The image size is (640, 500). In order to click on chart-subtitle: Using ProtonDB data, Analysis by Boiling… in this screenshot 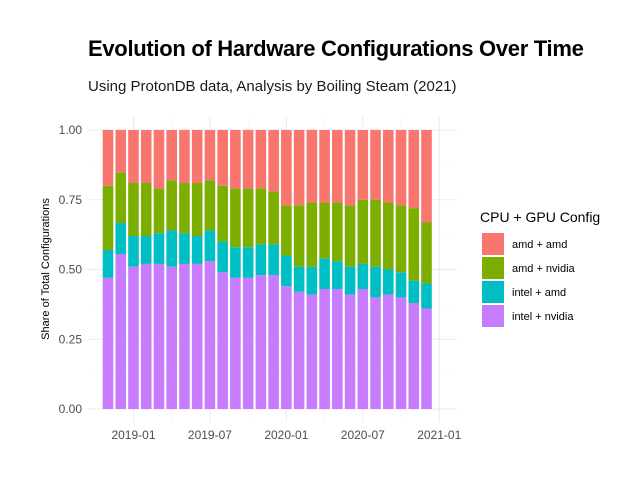, I will do `click(272, 86)`.